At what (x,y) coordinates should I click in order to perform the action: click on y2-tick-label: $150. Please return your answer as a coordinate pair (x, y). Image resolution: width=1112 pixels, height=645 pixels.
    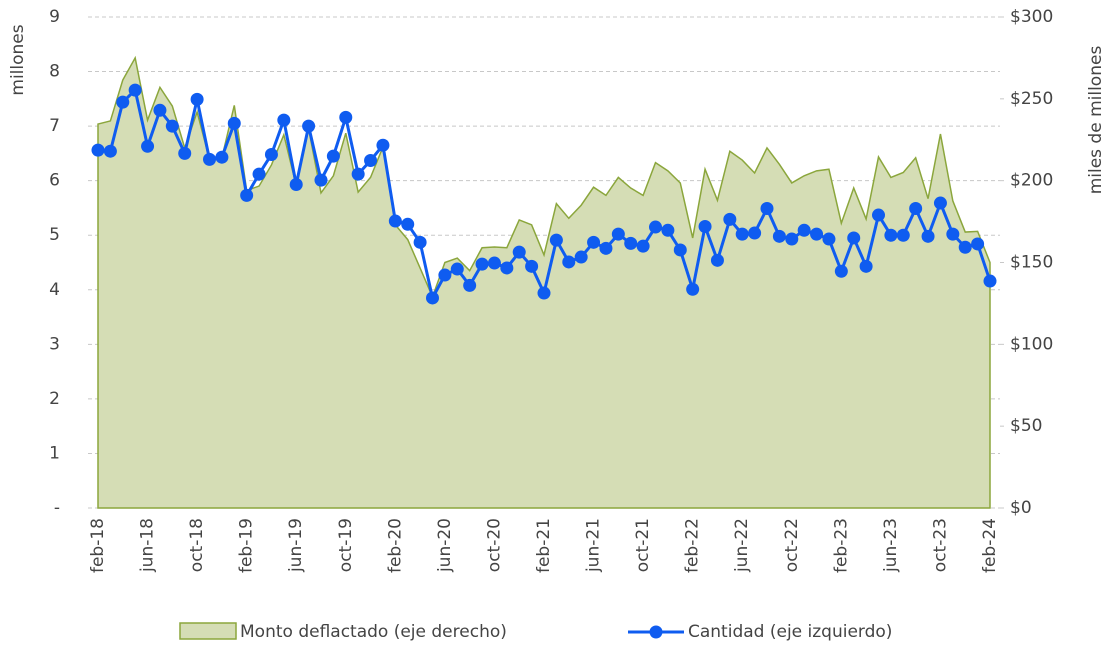
    Looking at the image, I should click on (1031, 263).